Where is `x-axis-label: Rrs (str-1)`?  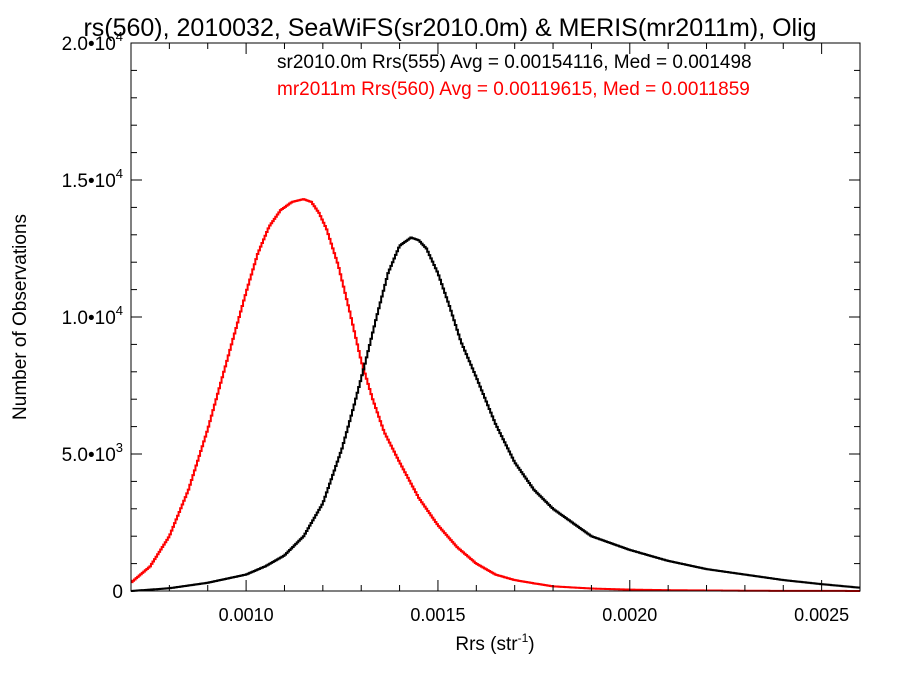
x-axis-label: Rrs (str-1) is located at coordinates (494, 643).